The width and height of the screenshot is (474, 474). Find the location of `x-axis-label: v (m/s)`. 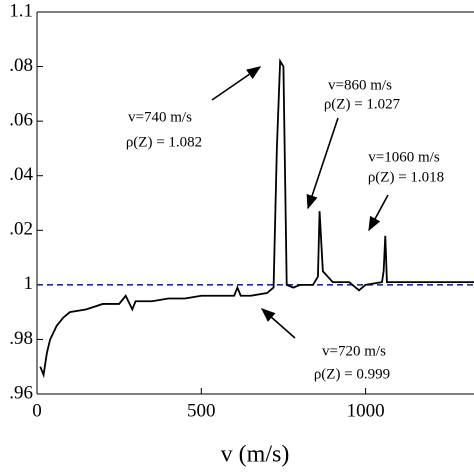

x-axis-label: v (m/s) is located at coordinates (255, 455).